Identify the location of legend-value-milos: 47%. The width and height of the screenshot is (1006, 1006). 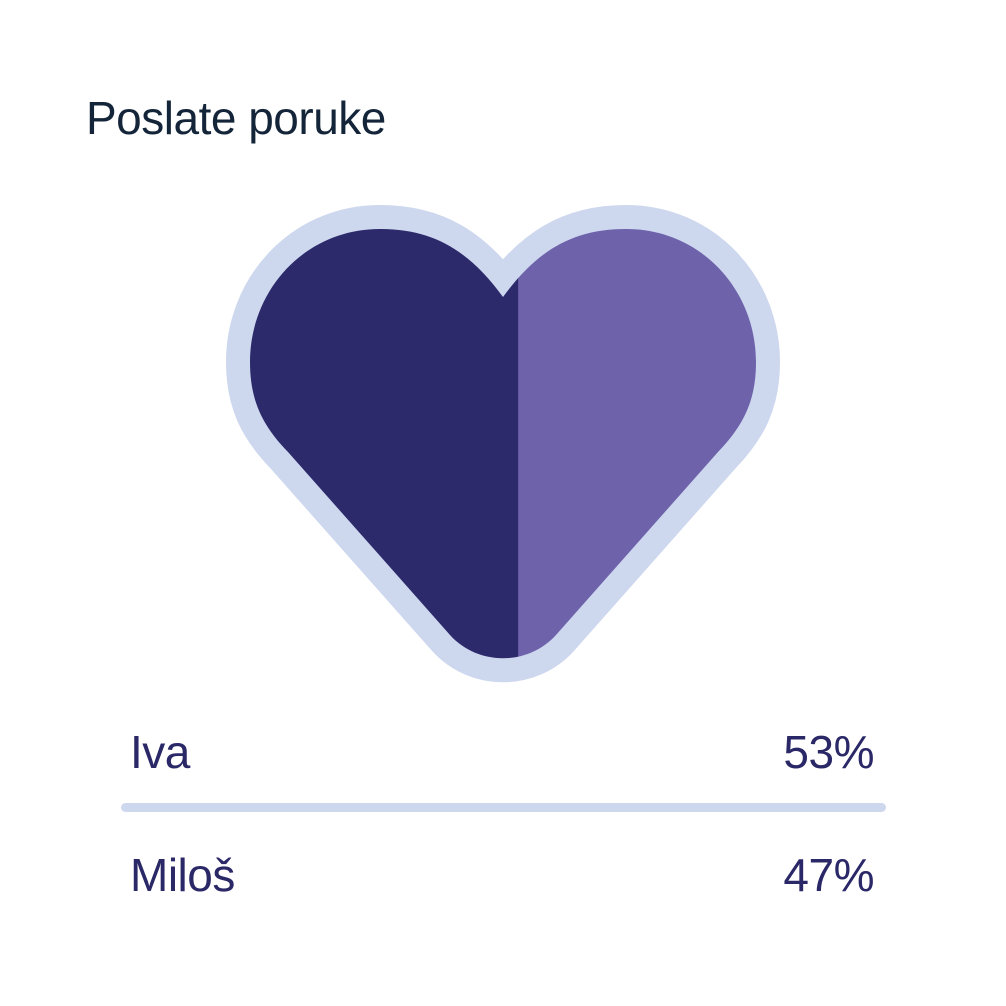
(828, 875).